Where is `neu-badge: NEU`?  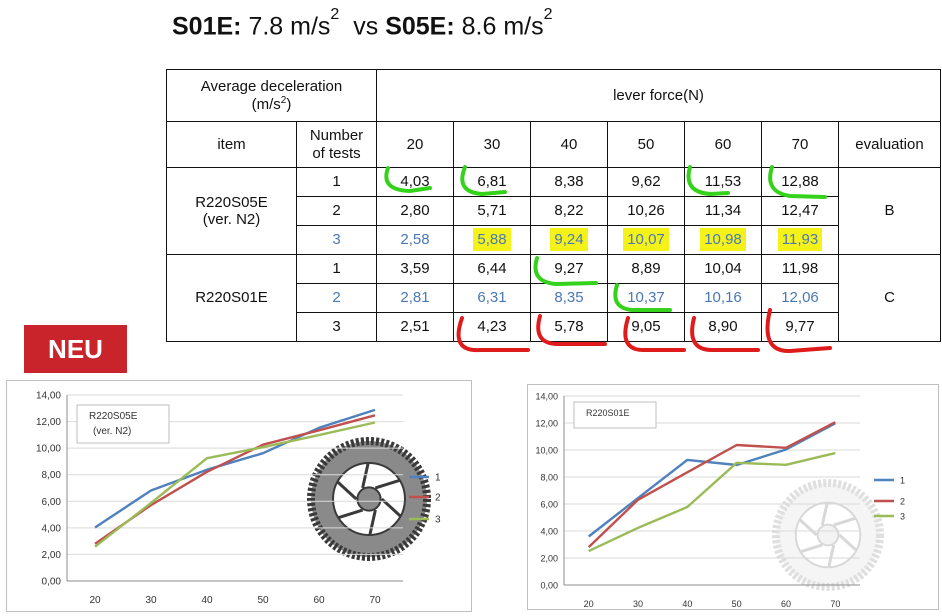 neu-badge: NEU is located at coordinates (75, 349).